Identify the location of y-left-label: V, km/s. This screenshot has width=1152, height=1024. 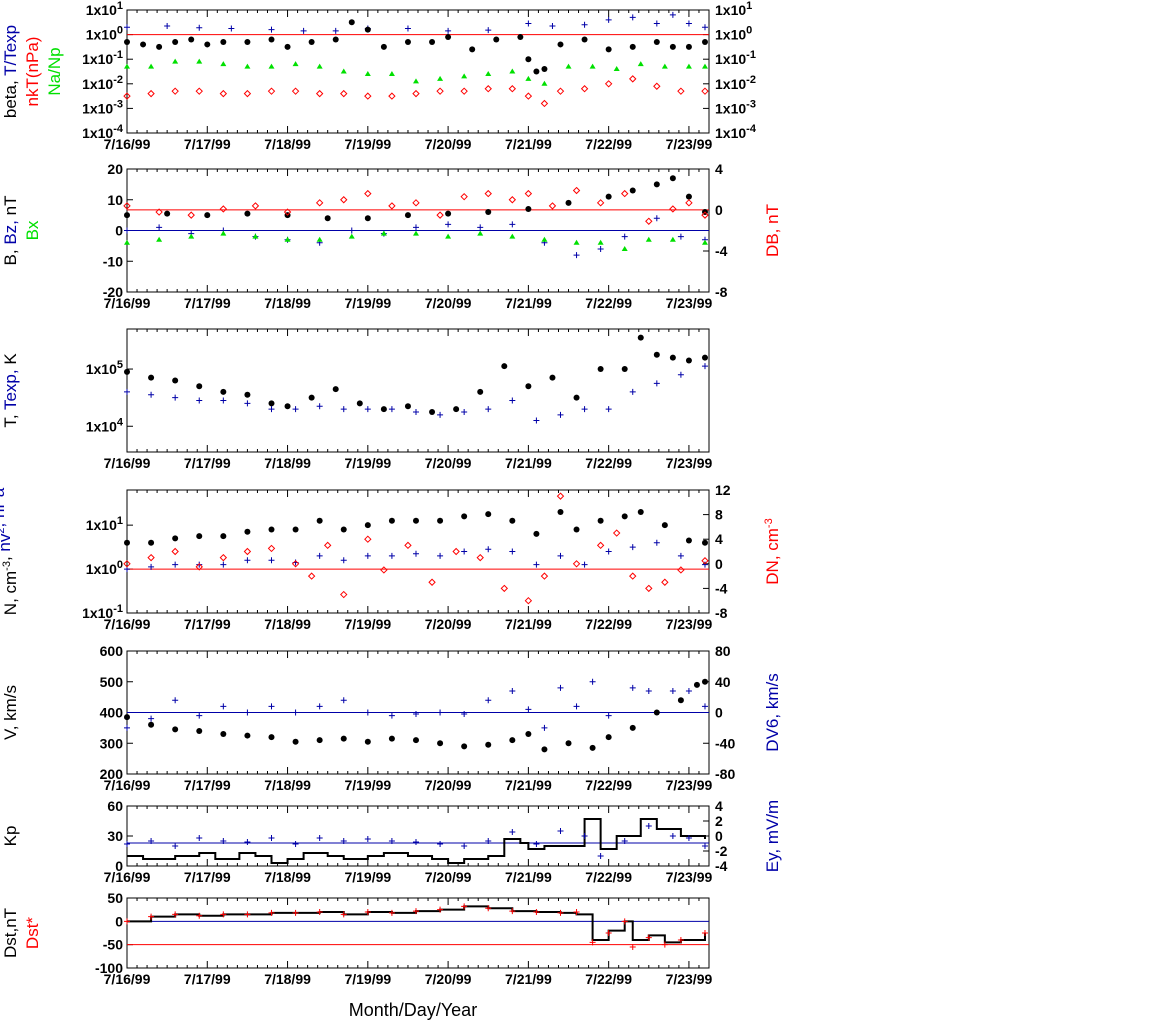
(10, 712).